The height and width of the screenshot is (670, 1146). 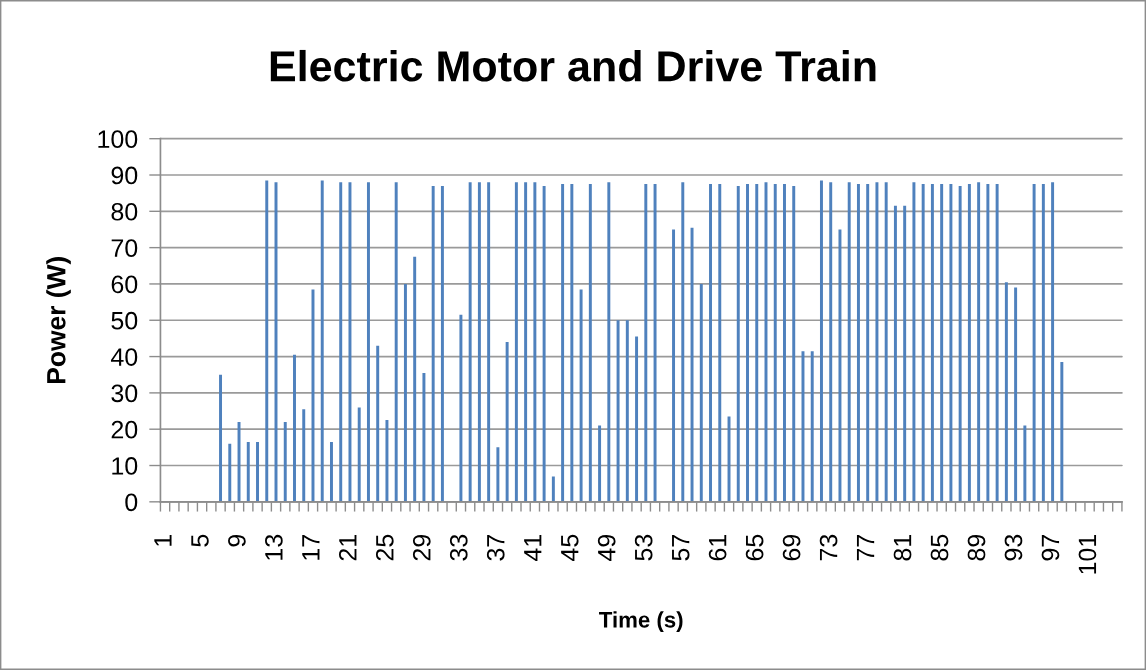 What do you see at coordinates (125, 466) in the screenshot?
I see `y-tick-label: 10` at bounding box center [125, 466].